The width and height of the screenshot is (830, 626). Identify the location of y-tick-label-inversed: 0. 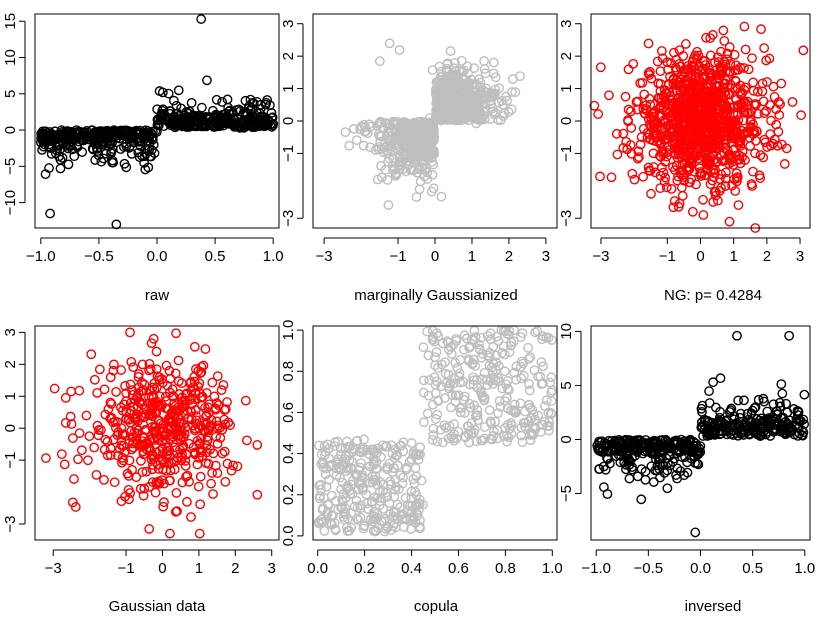
(566, 439).